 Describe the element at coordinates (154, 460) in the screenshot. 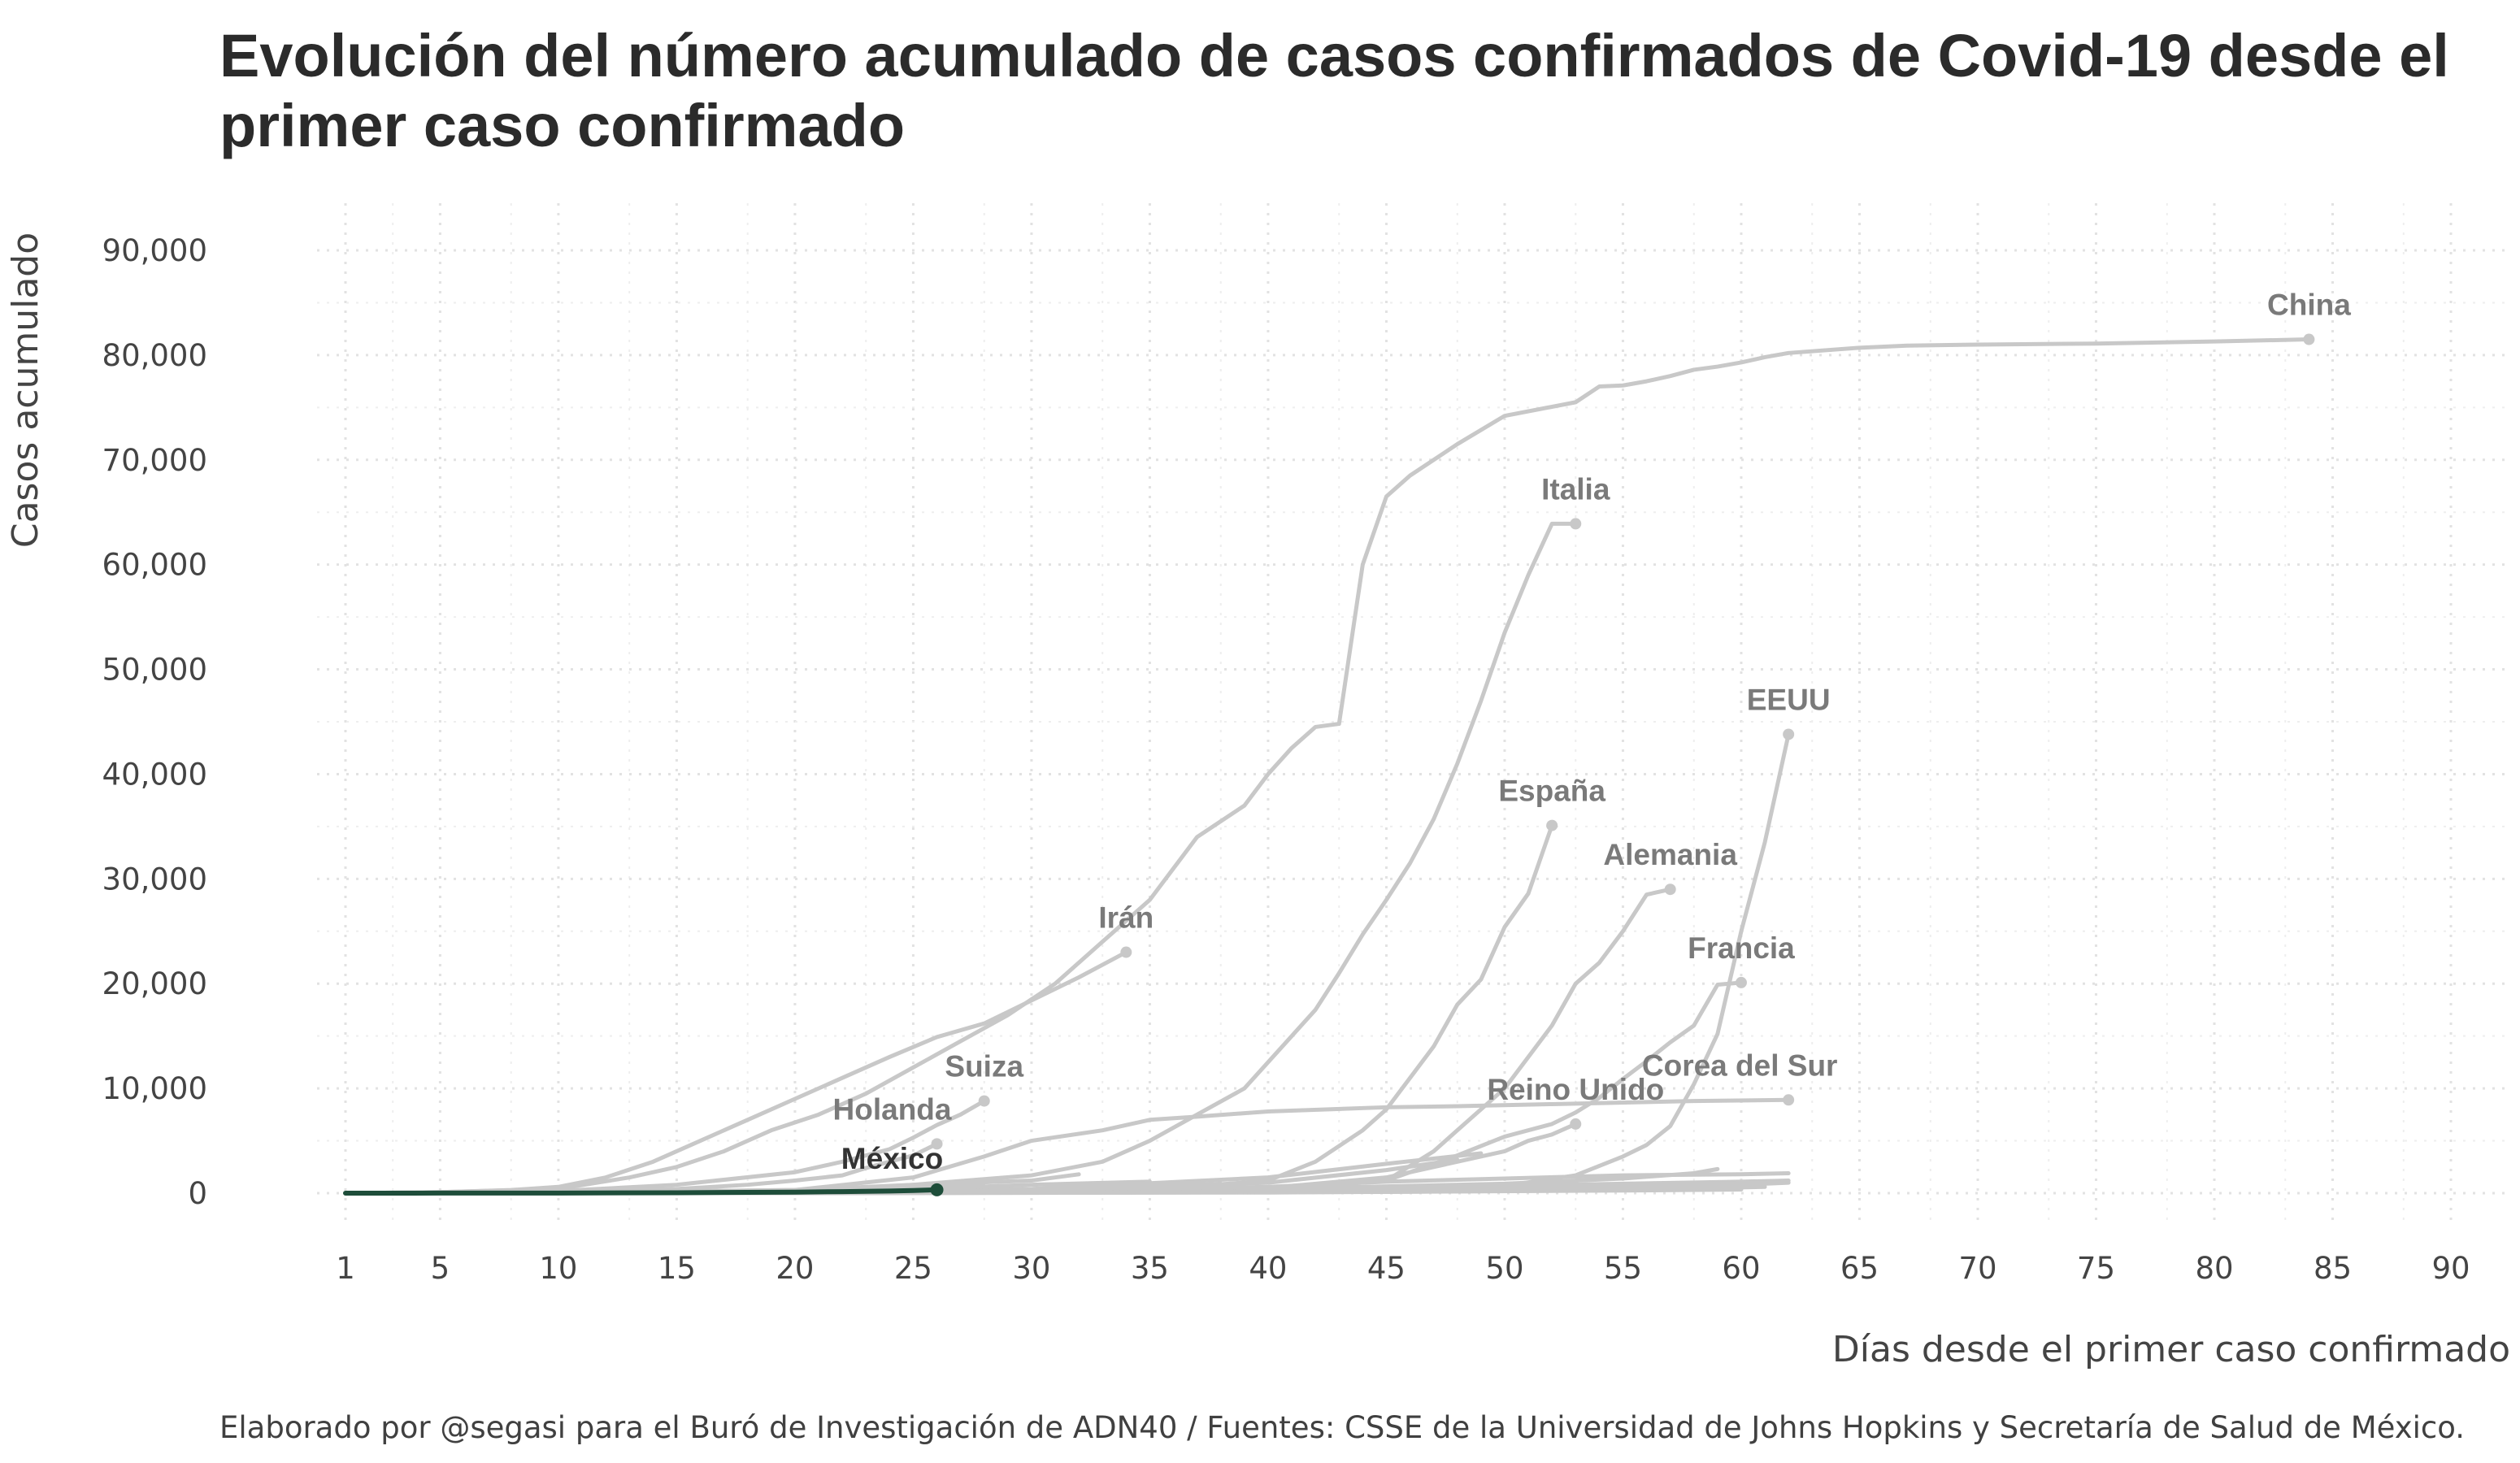

I see `y-tick-label: 70,000` at that location.